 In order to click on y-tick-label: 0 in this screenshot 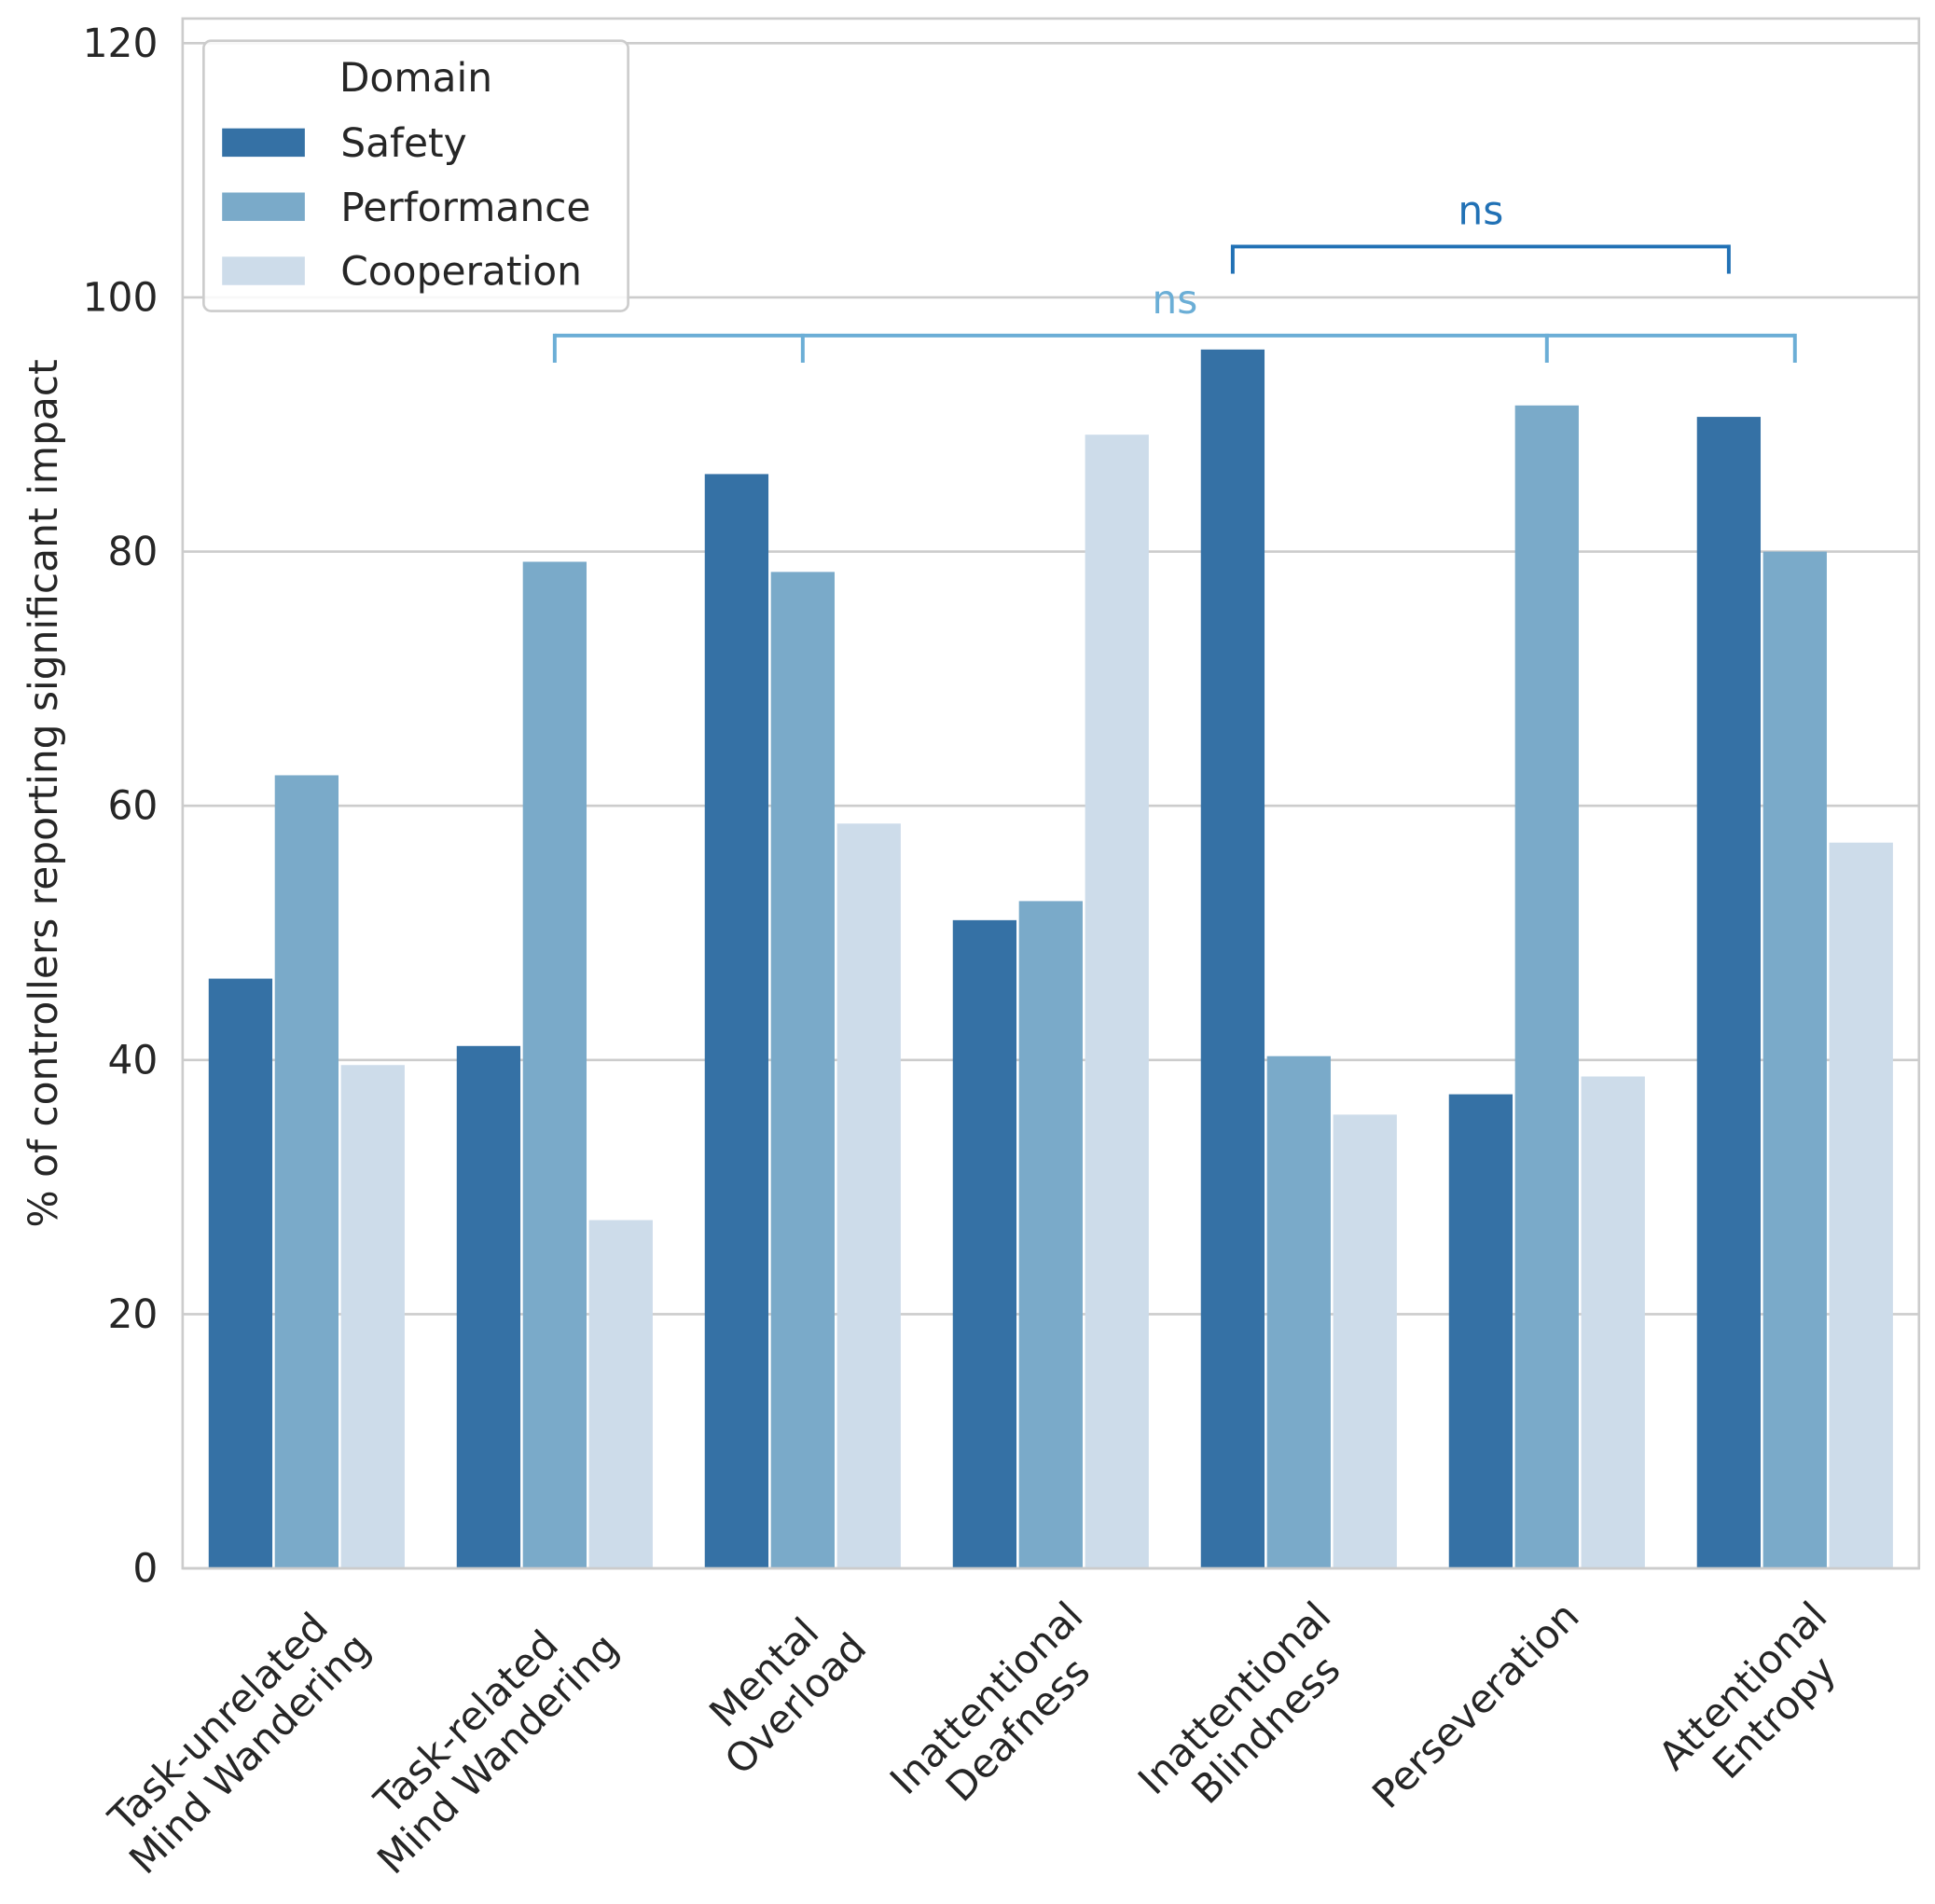, I will do `click(145, 1569)`.